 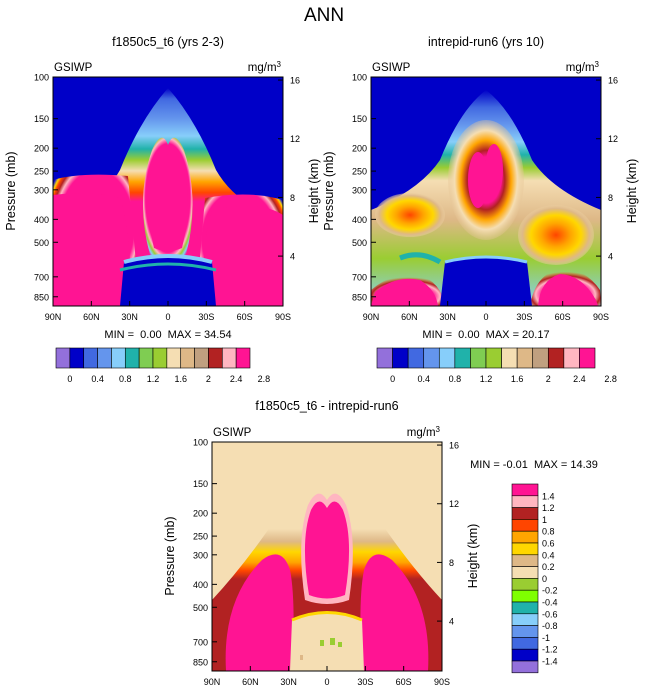 I want to click on units-text: mg/m, so click(x=580, y=68).